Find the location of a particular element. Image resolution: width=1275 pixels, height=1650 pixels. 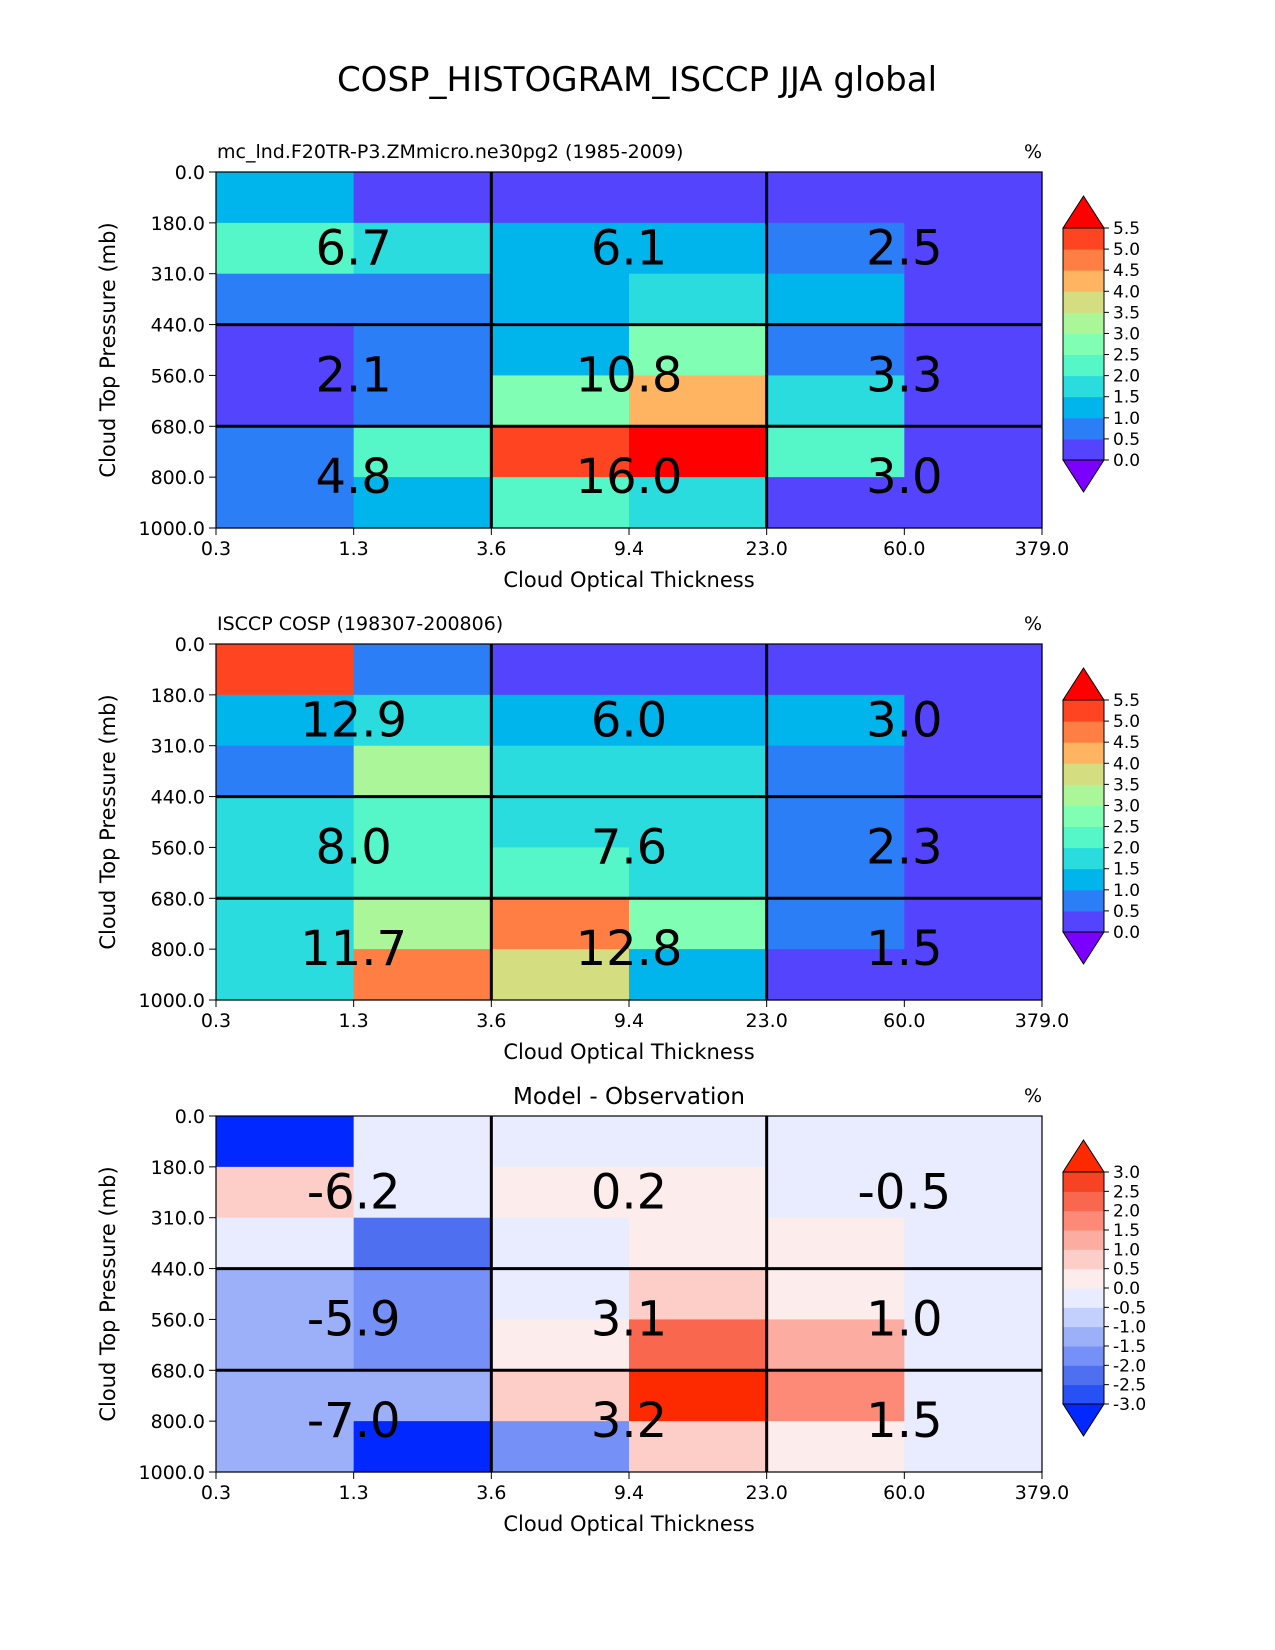

colorbar-tick-label: 1.0 is located at coordinates (1126, 419).